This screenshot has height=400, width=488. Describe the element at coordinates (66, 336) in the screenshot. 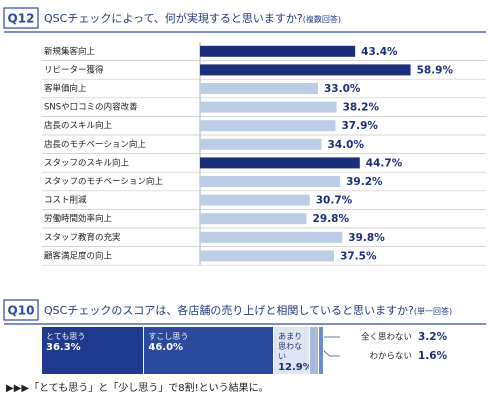

I see `segment-name: とても思う` at that location.